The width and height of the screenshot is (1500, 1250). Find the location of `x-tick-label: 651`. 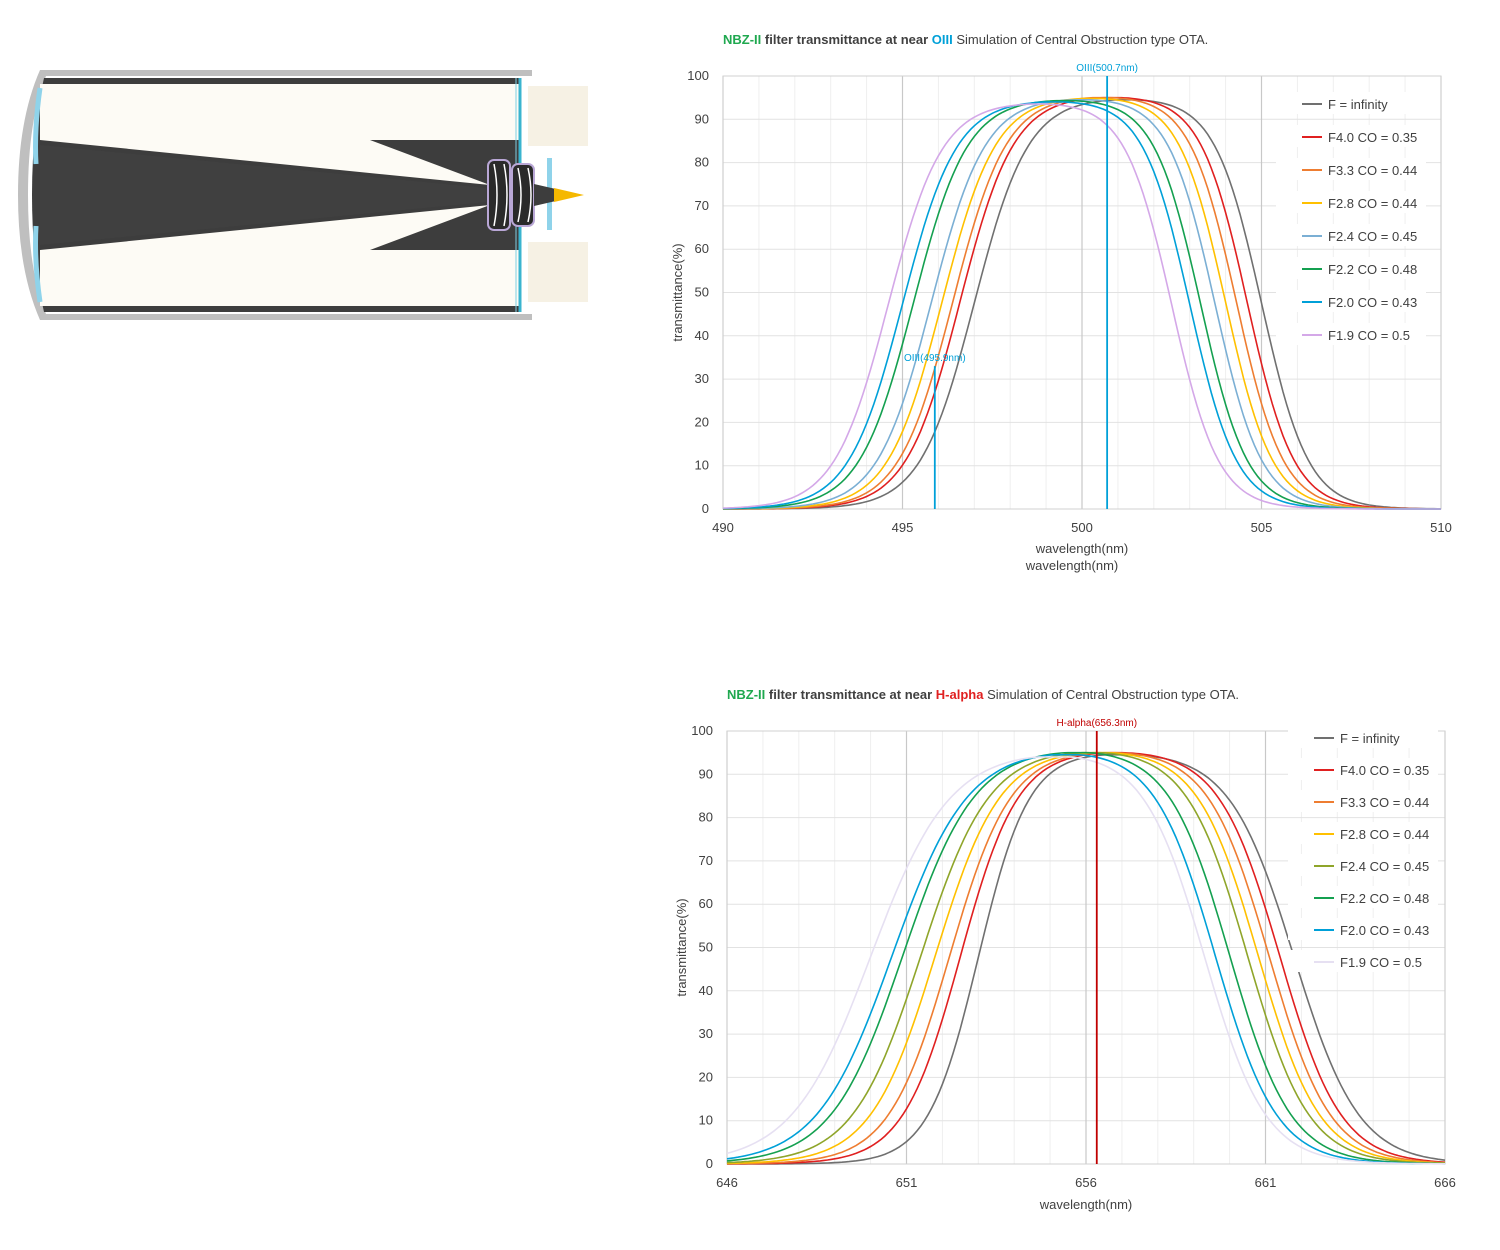

x-tick-label: 651 is located at coordinates (907, 1182).